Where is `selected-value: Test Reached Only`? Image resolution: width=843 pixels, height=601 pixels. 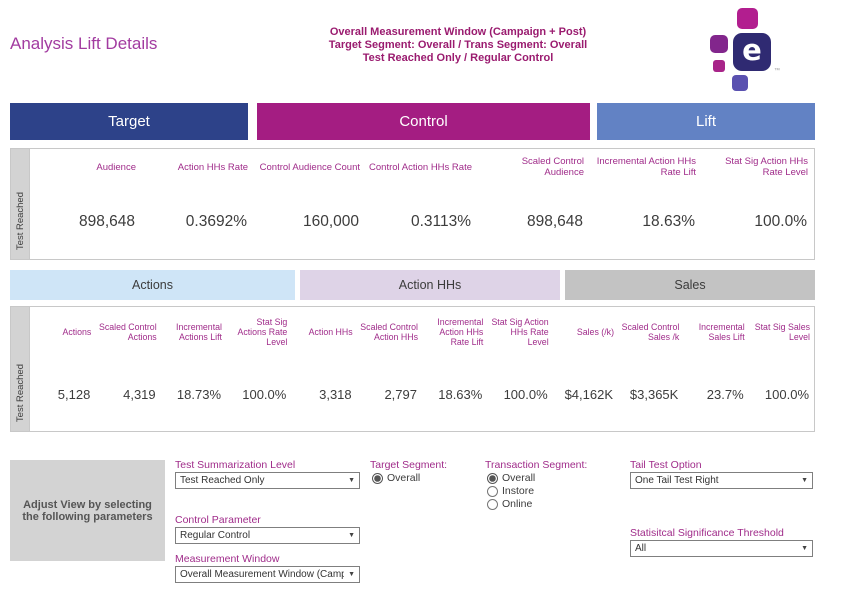
selected-value: Test Reached Only is located at coordinates (222, 480).